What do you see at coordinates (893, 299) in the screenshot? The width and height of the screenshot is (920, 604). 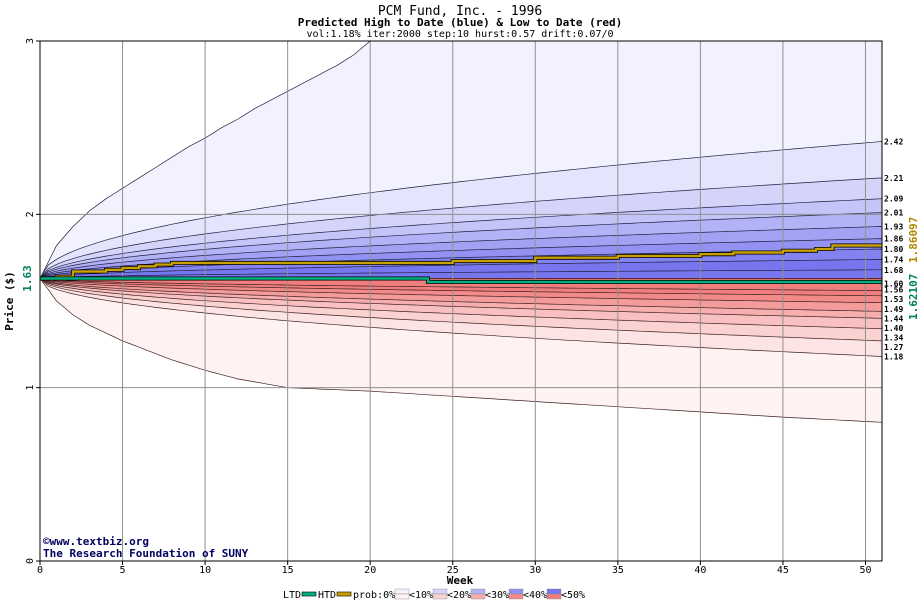 I see `right-label: 1.53` at bounding box center [893, 299].